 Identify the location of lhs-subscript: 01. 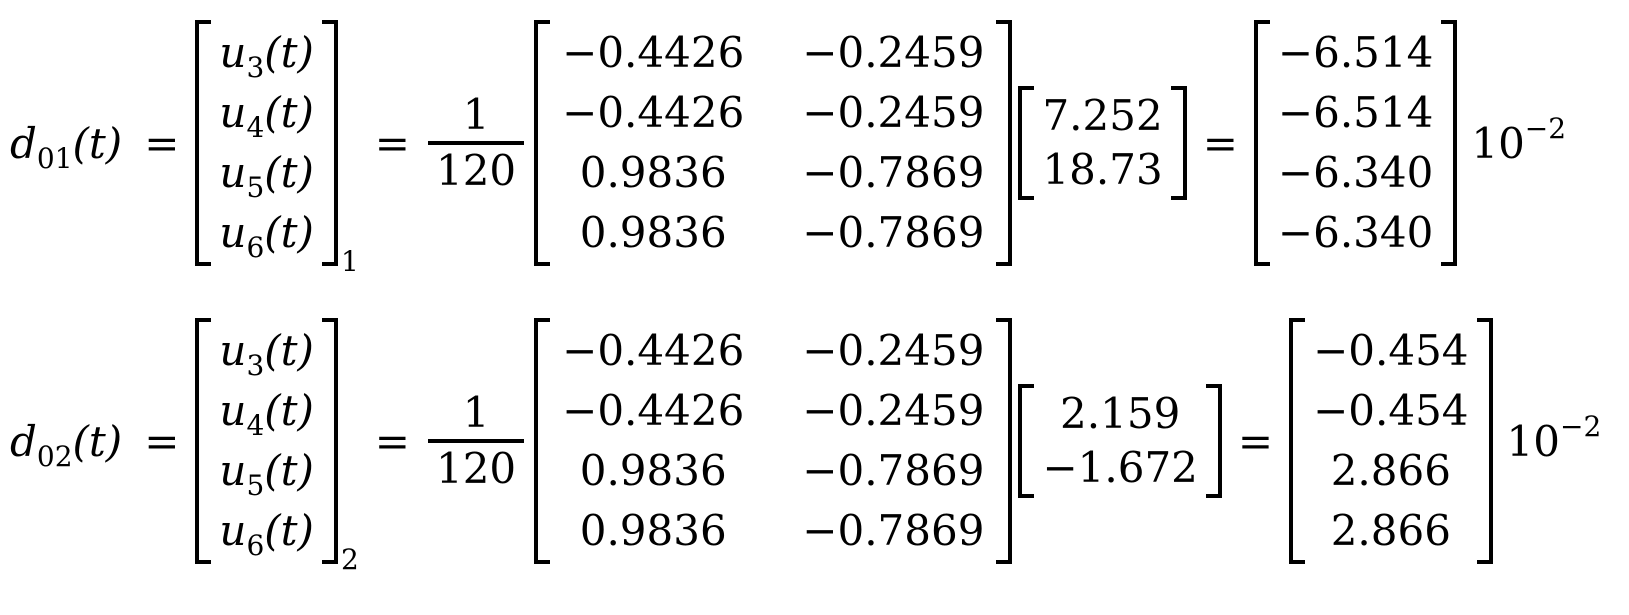
(54, 158).